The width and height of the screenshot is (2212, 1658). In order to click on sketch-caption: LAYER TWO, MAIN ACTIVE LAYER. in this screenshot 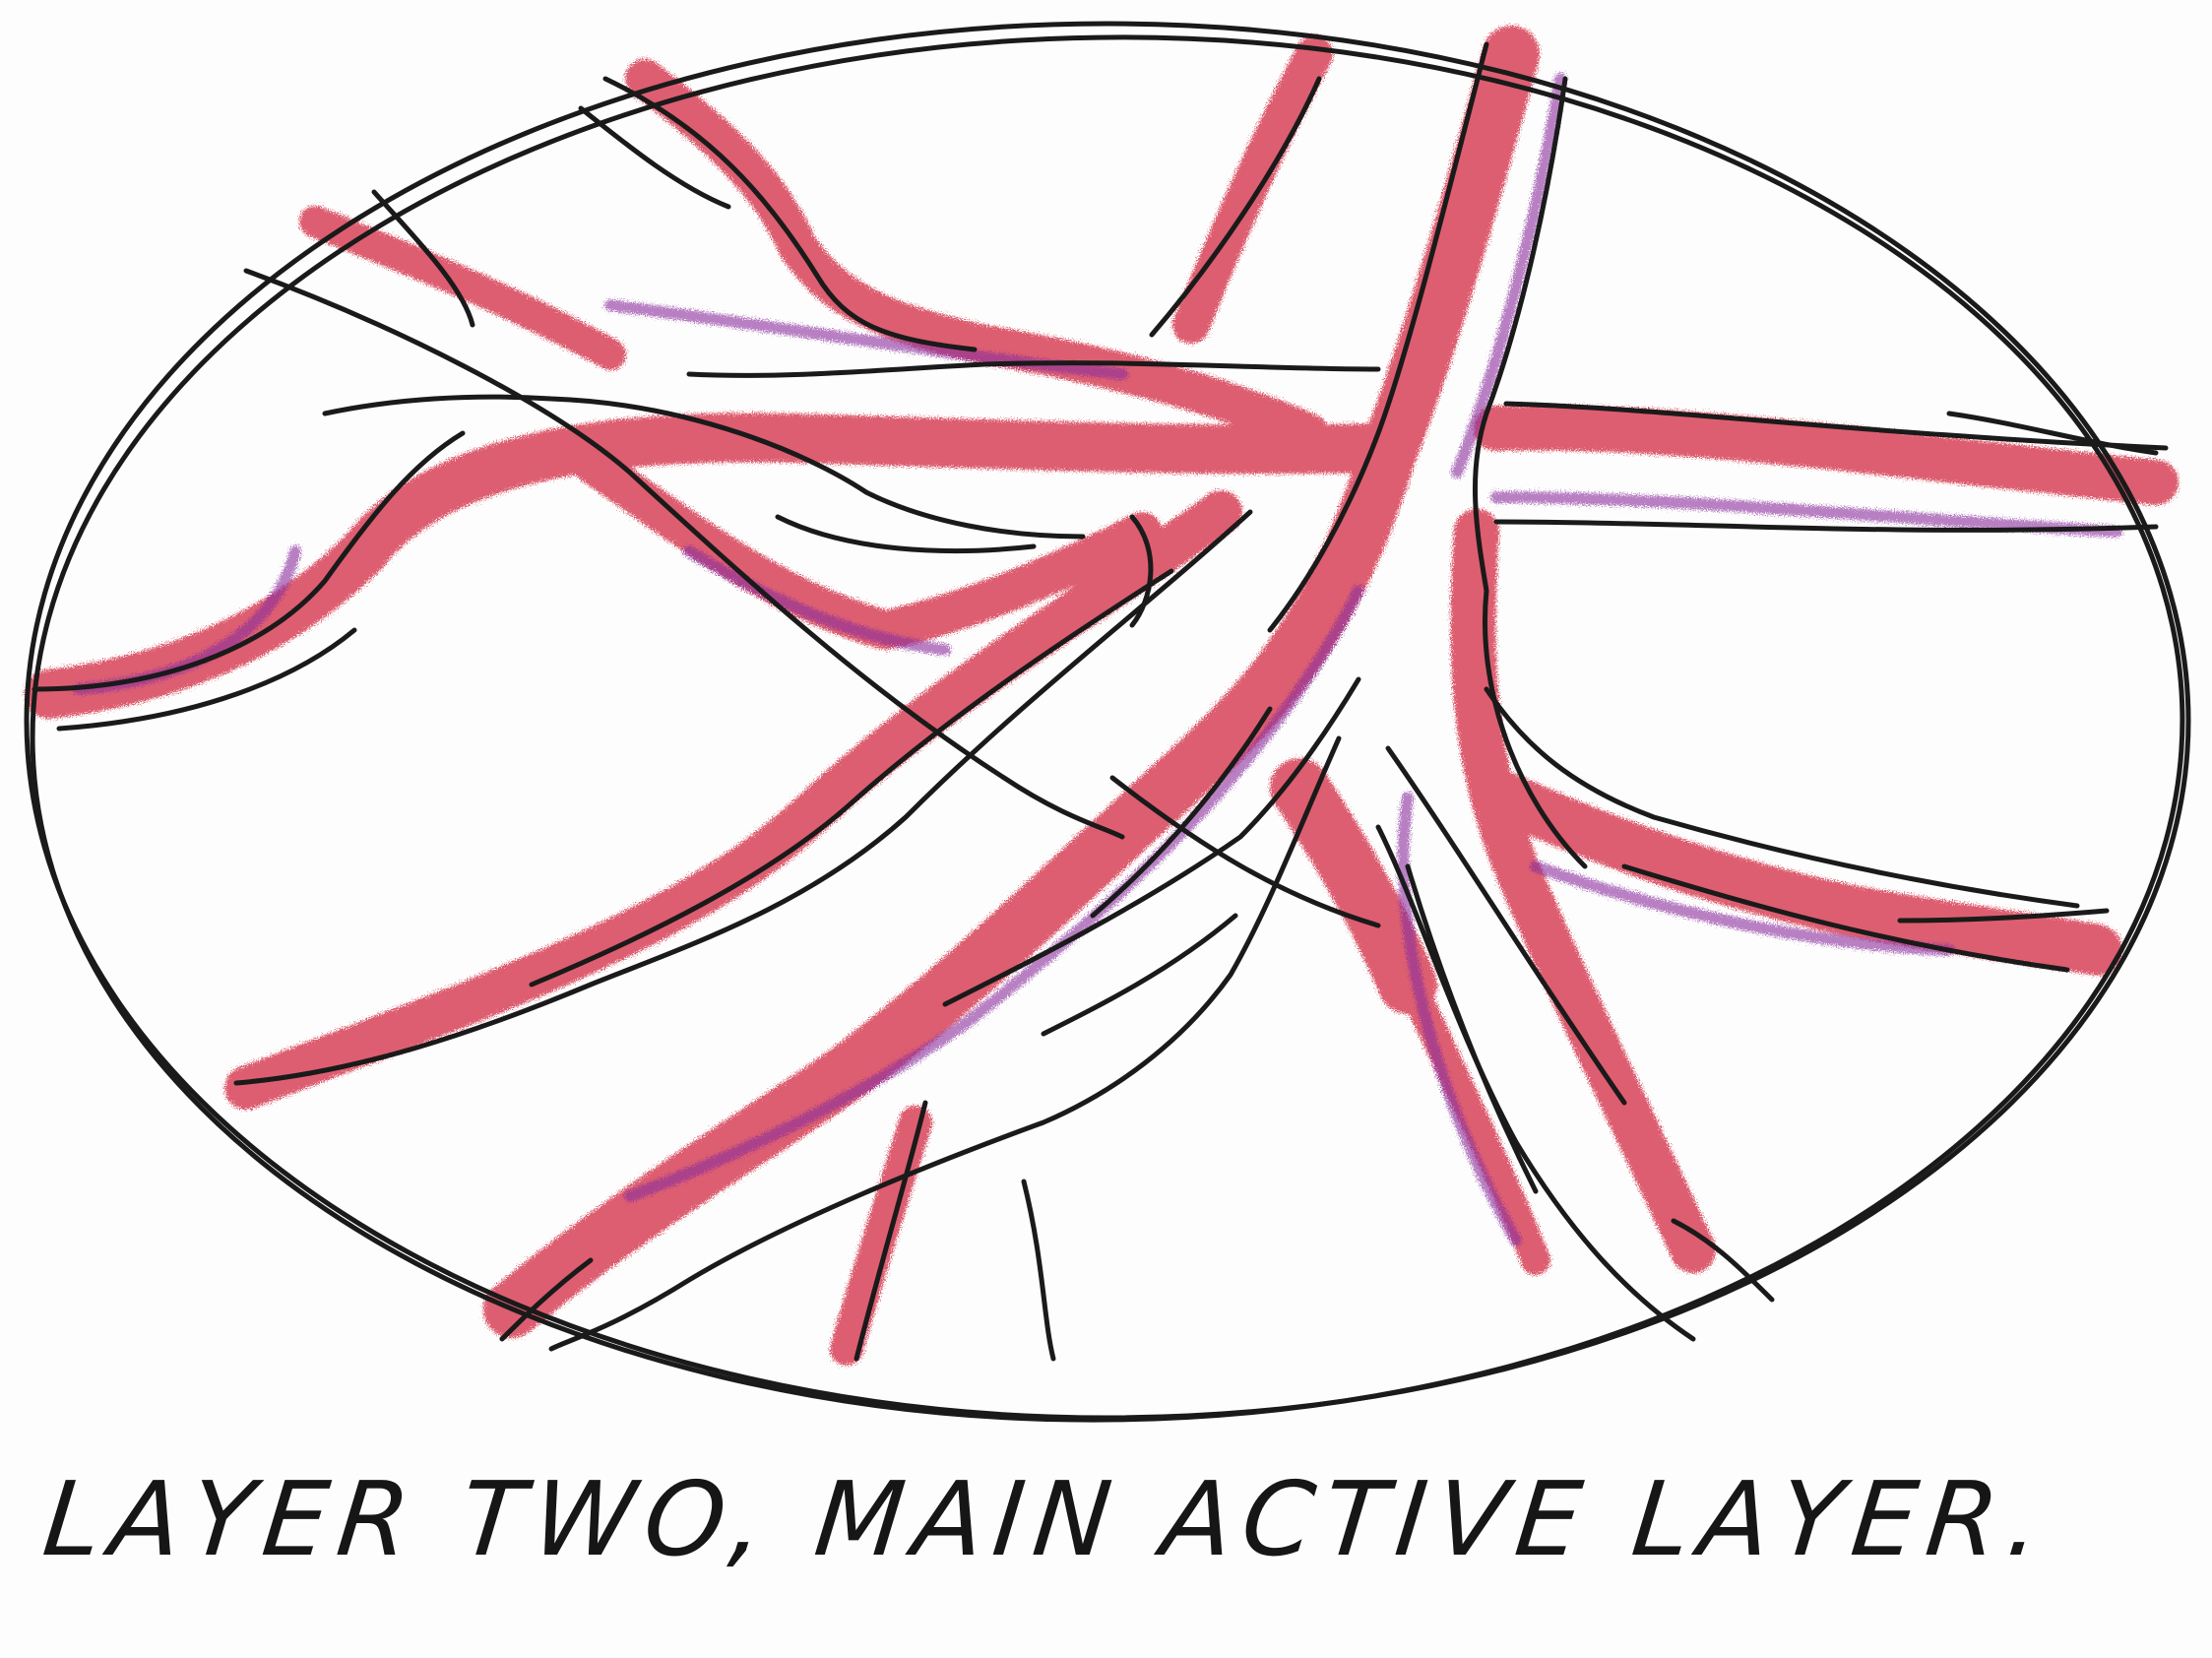, I will do `click(1047, 1519)`.